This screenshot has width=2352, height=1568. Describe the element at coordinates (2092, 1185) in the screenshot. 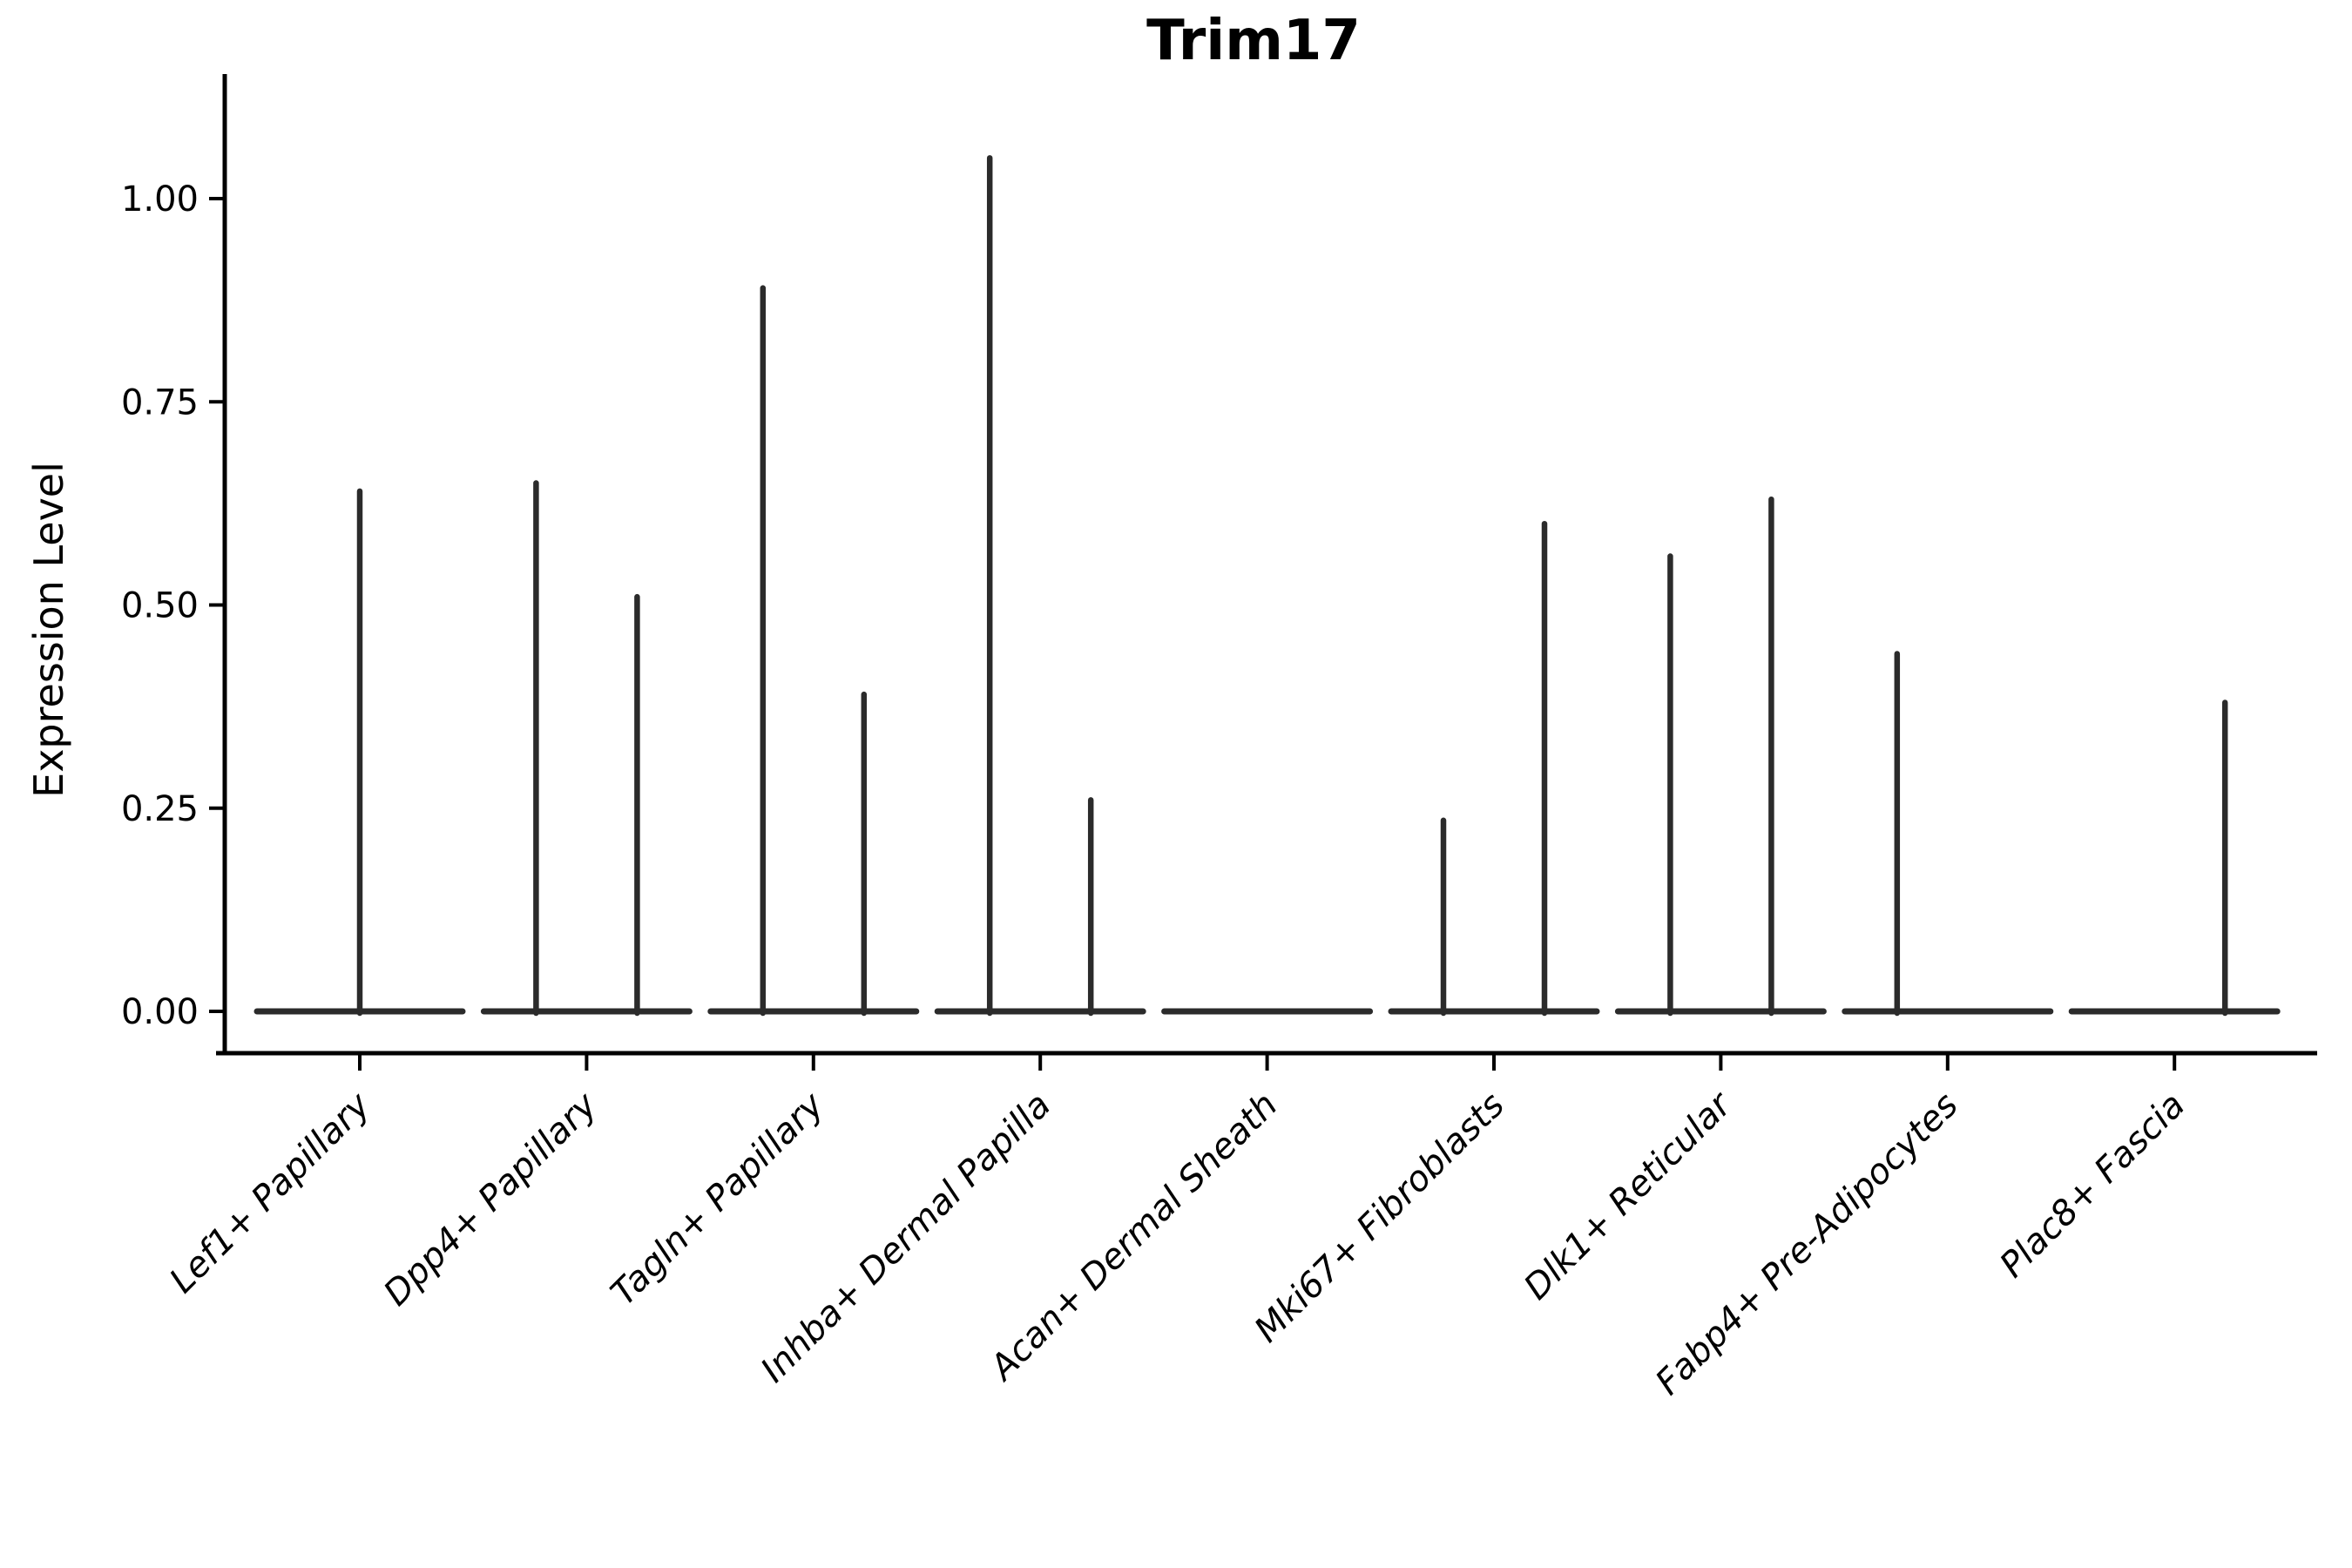

I see `x-tick-label: Plac8+ Fascia` at that location.